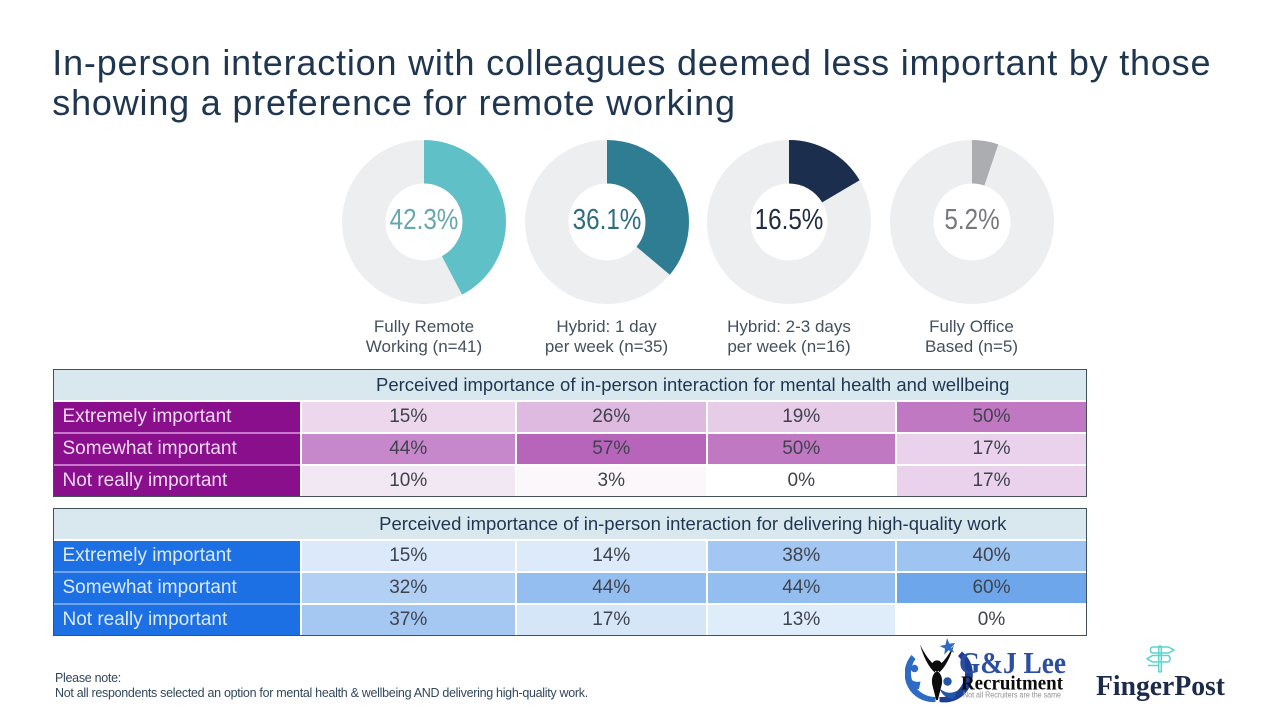  What do you see at coordinates (1012, 695) in the screenshot?
I see `svg-text:Not all Recruiters are the sam: Not all Recruiters are the same` at bounding box center [1012, 695].